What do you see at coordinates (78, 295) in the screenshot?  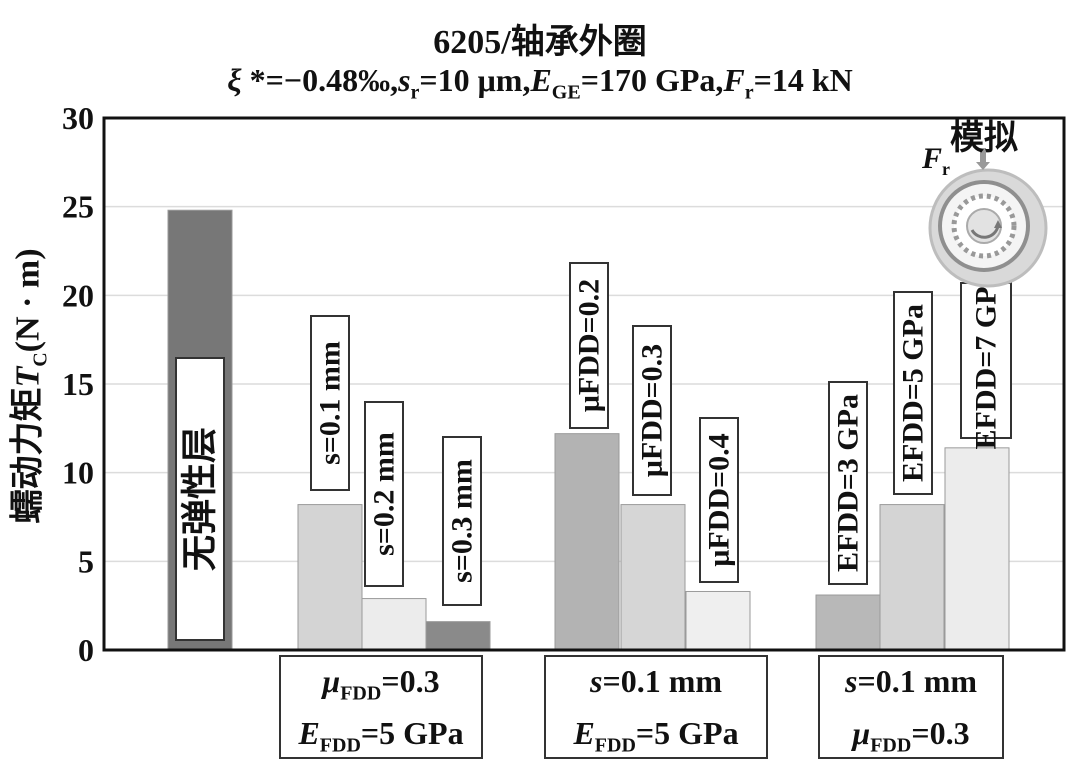 I see `y-tick-label-4: 20` at bounding box center [78, 295].